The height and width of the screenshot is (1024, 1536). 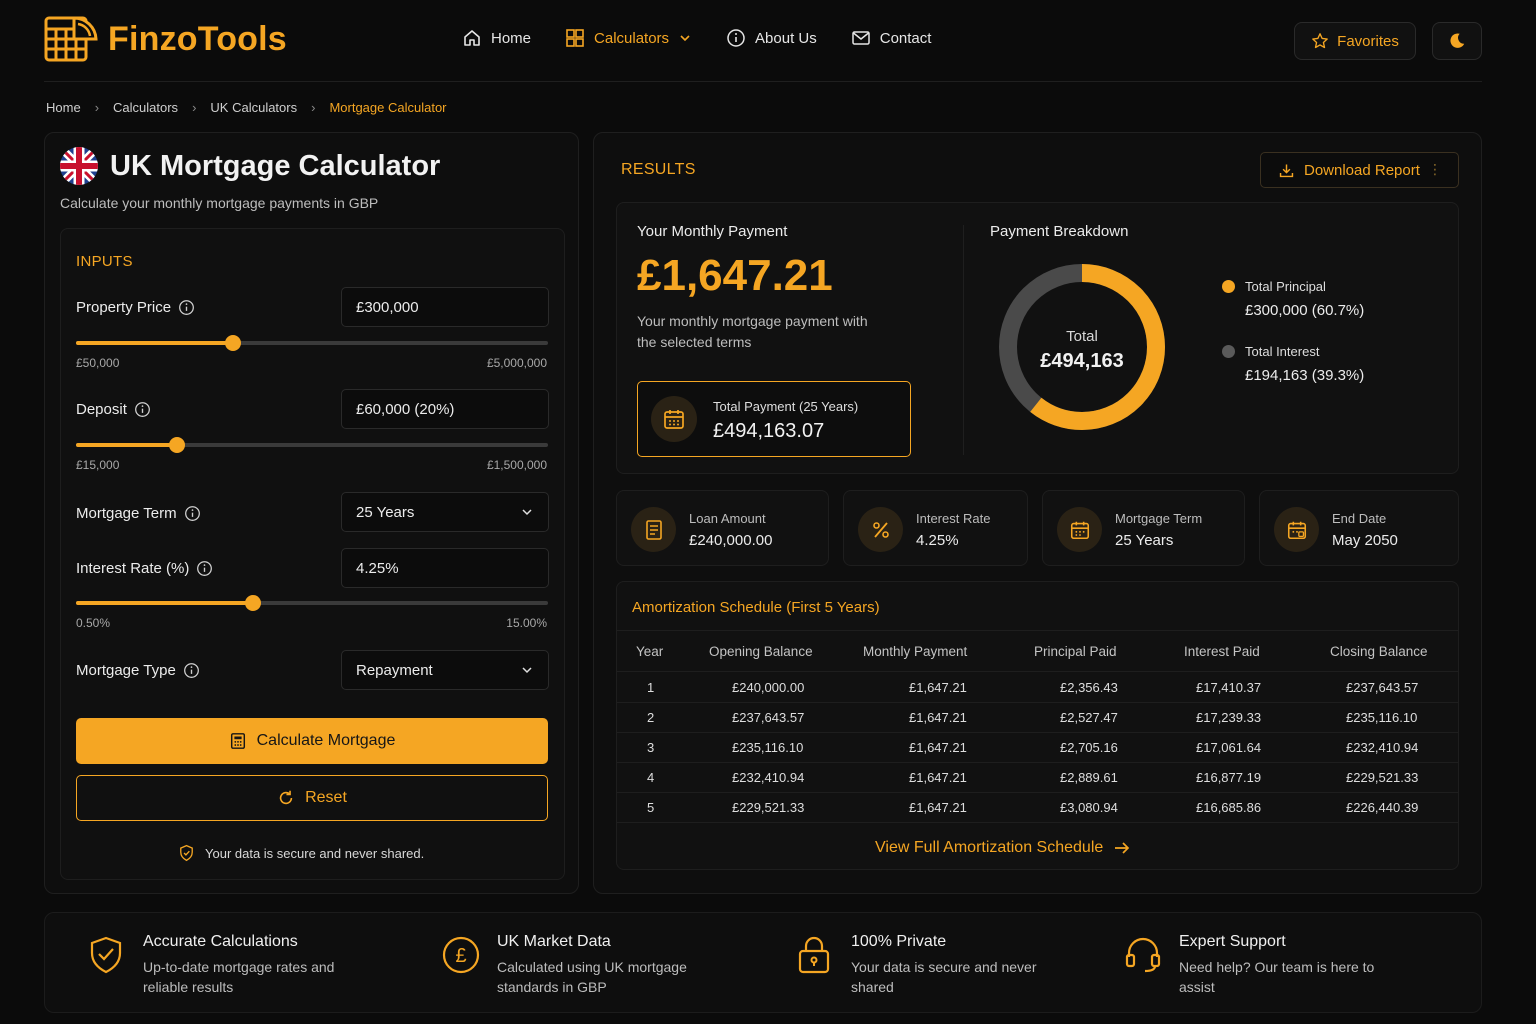 I want to click on view-full-schedule-link: View Full Amortization Schedule, so click(x=1003, y=848).